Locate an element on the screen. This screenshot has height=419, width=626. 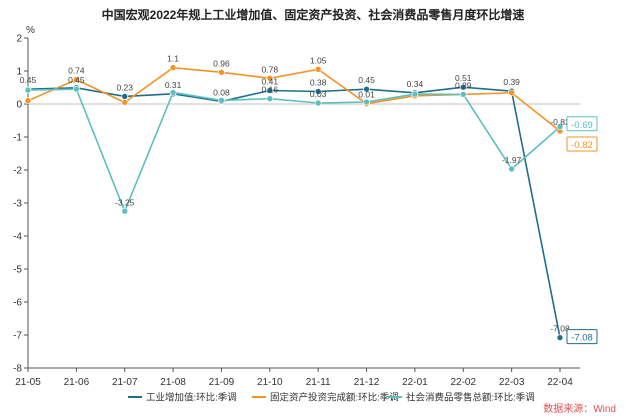
data-label: 1.05 is located at coordinates (318, 60).